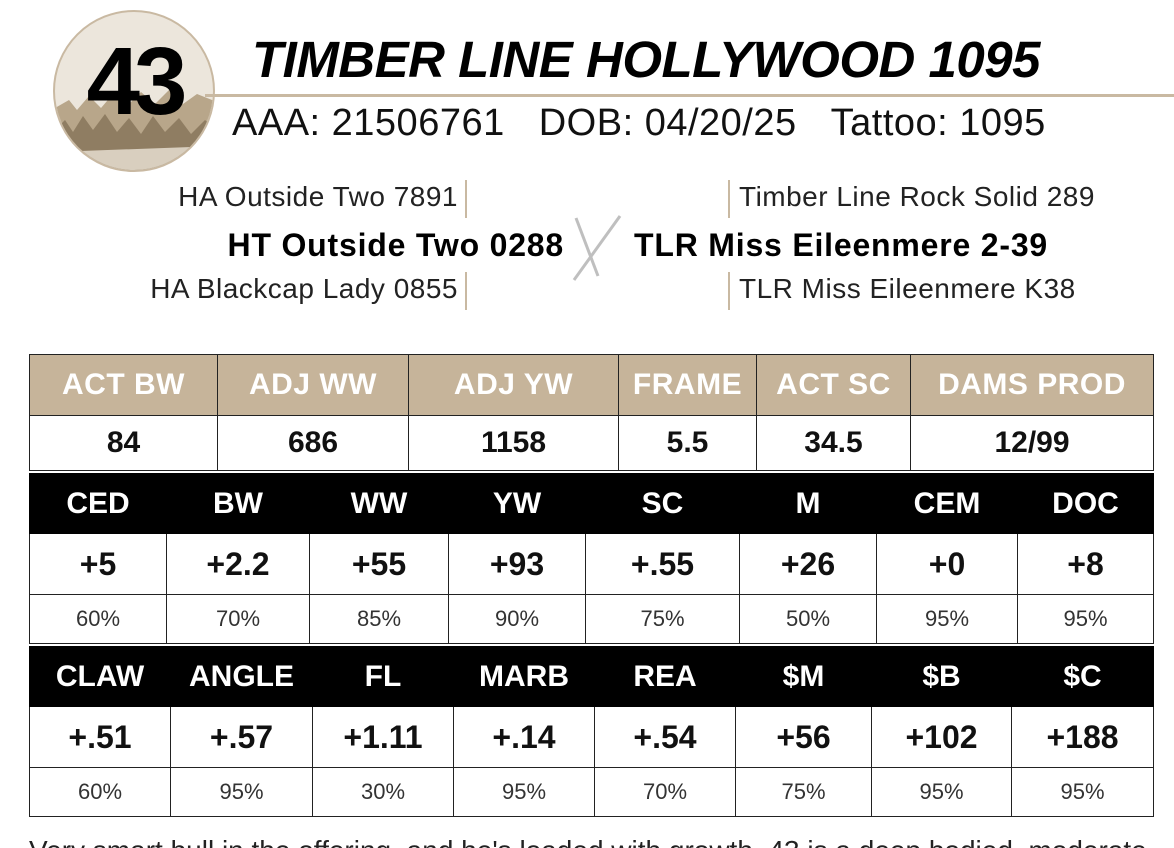  Describe the element at coordinates (238, 619) in the screenshot. I see `percentile-bw: 70%` at that location.